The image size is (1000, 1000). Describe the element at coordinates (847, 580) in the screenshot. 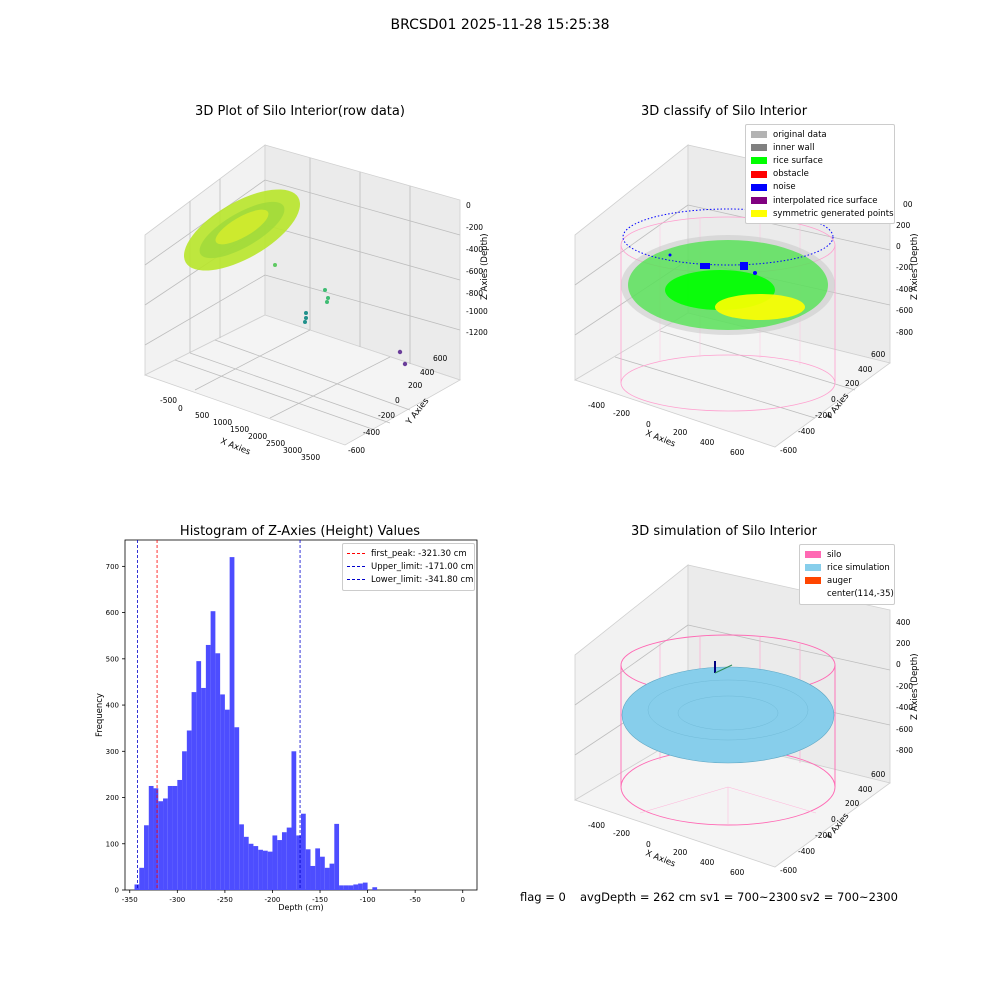

I see `legend-item: auger` at that location.